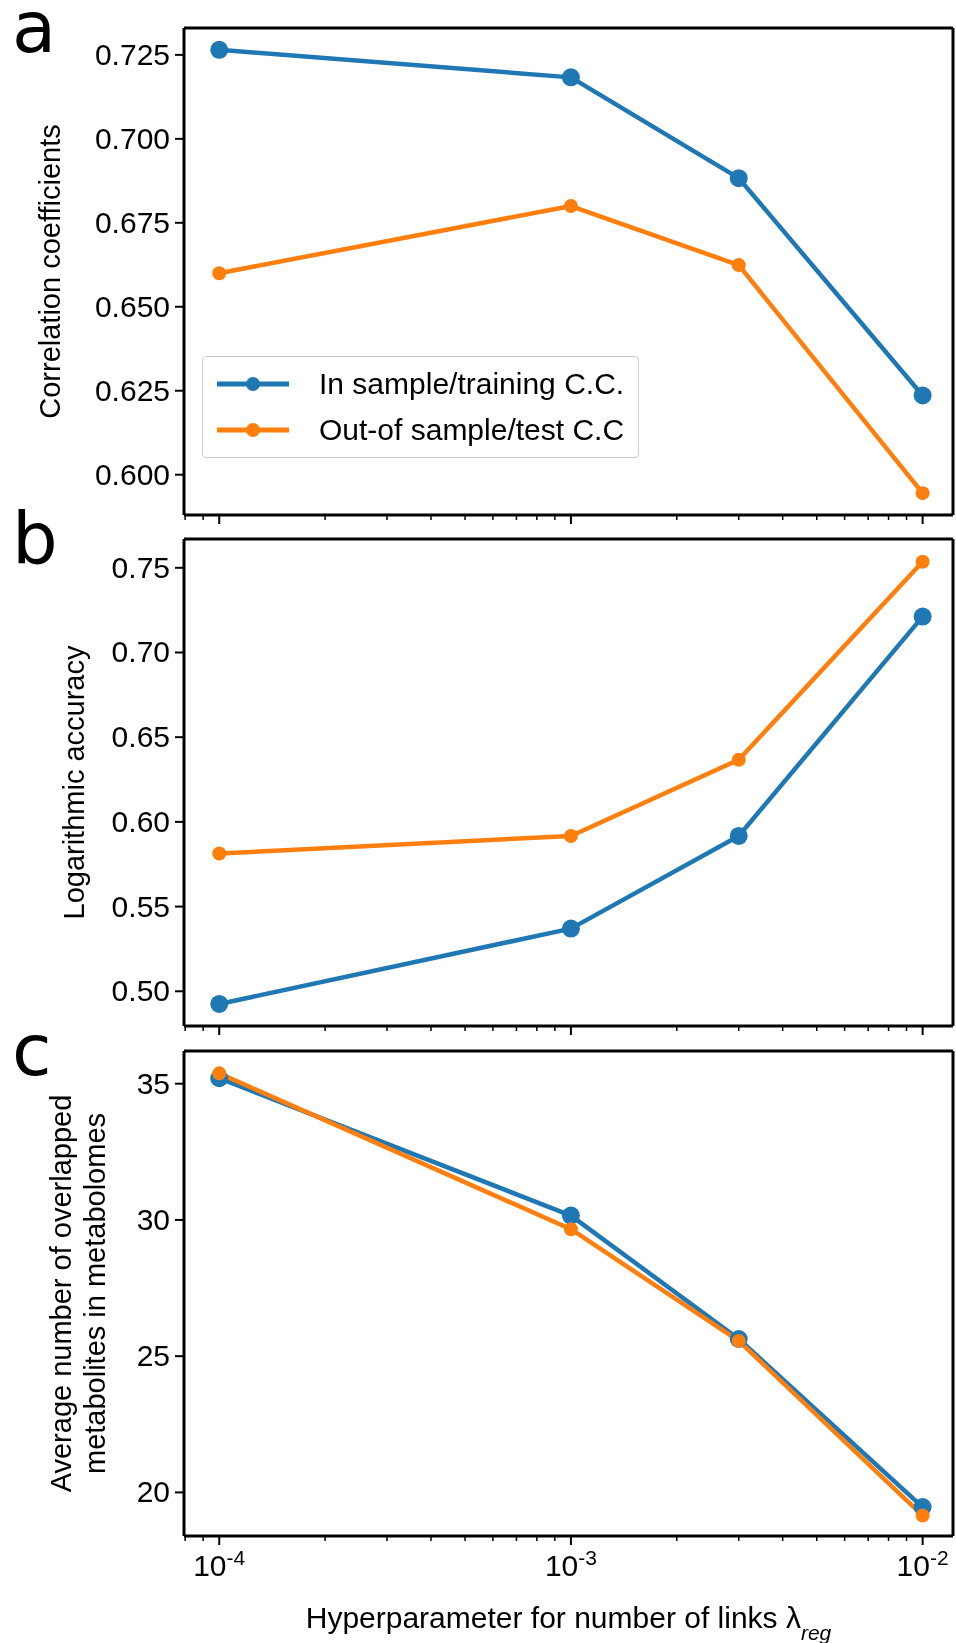 The height and width of the screenshot is (1643, 956). I want to click on y-tick-label: 25, so click(153, 1356).